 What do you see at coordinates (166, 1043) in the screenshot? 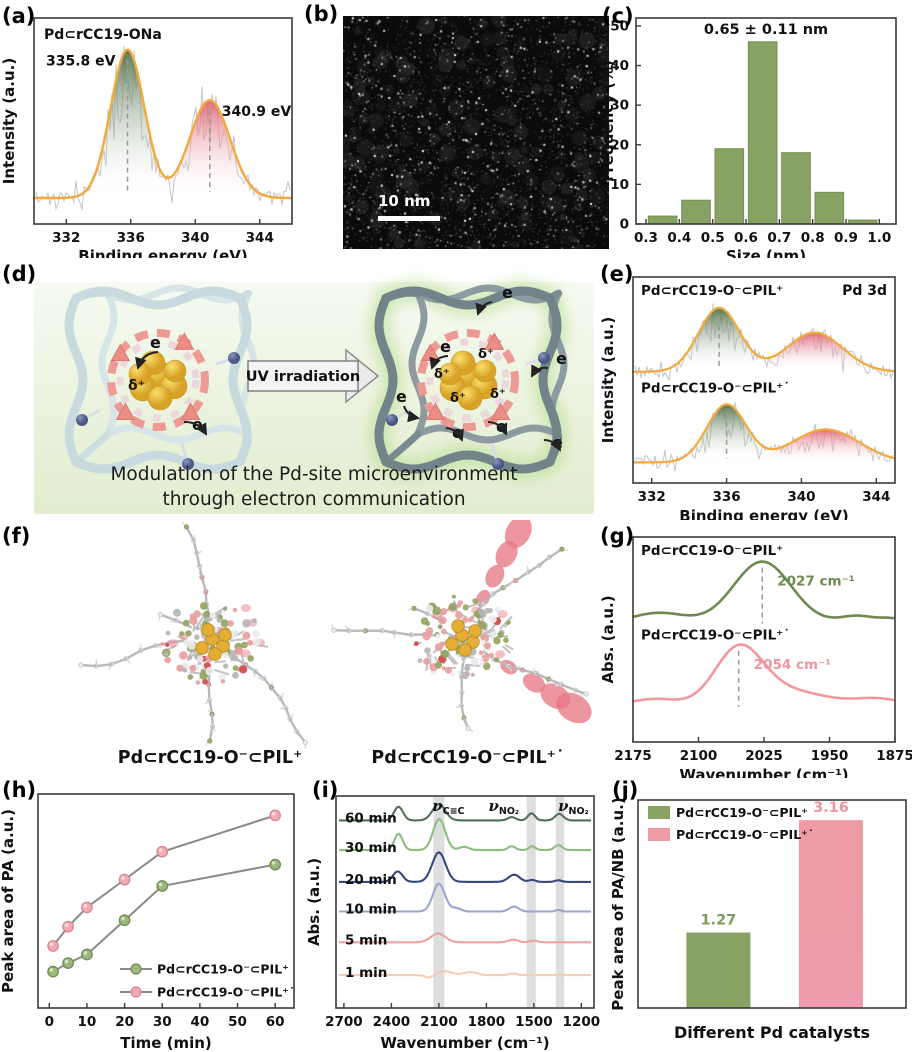
I see `x-axis-label: Time (min)` at bounding box center [166, 1043].